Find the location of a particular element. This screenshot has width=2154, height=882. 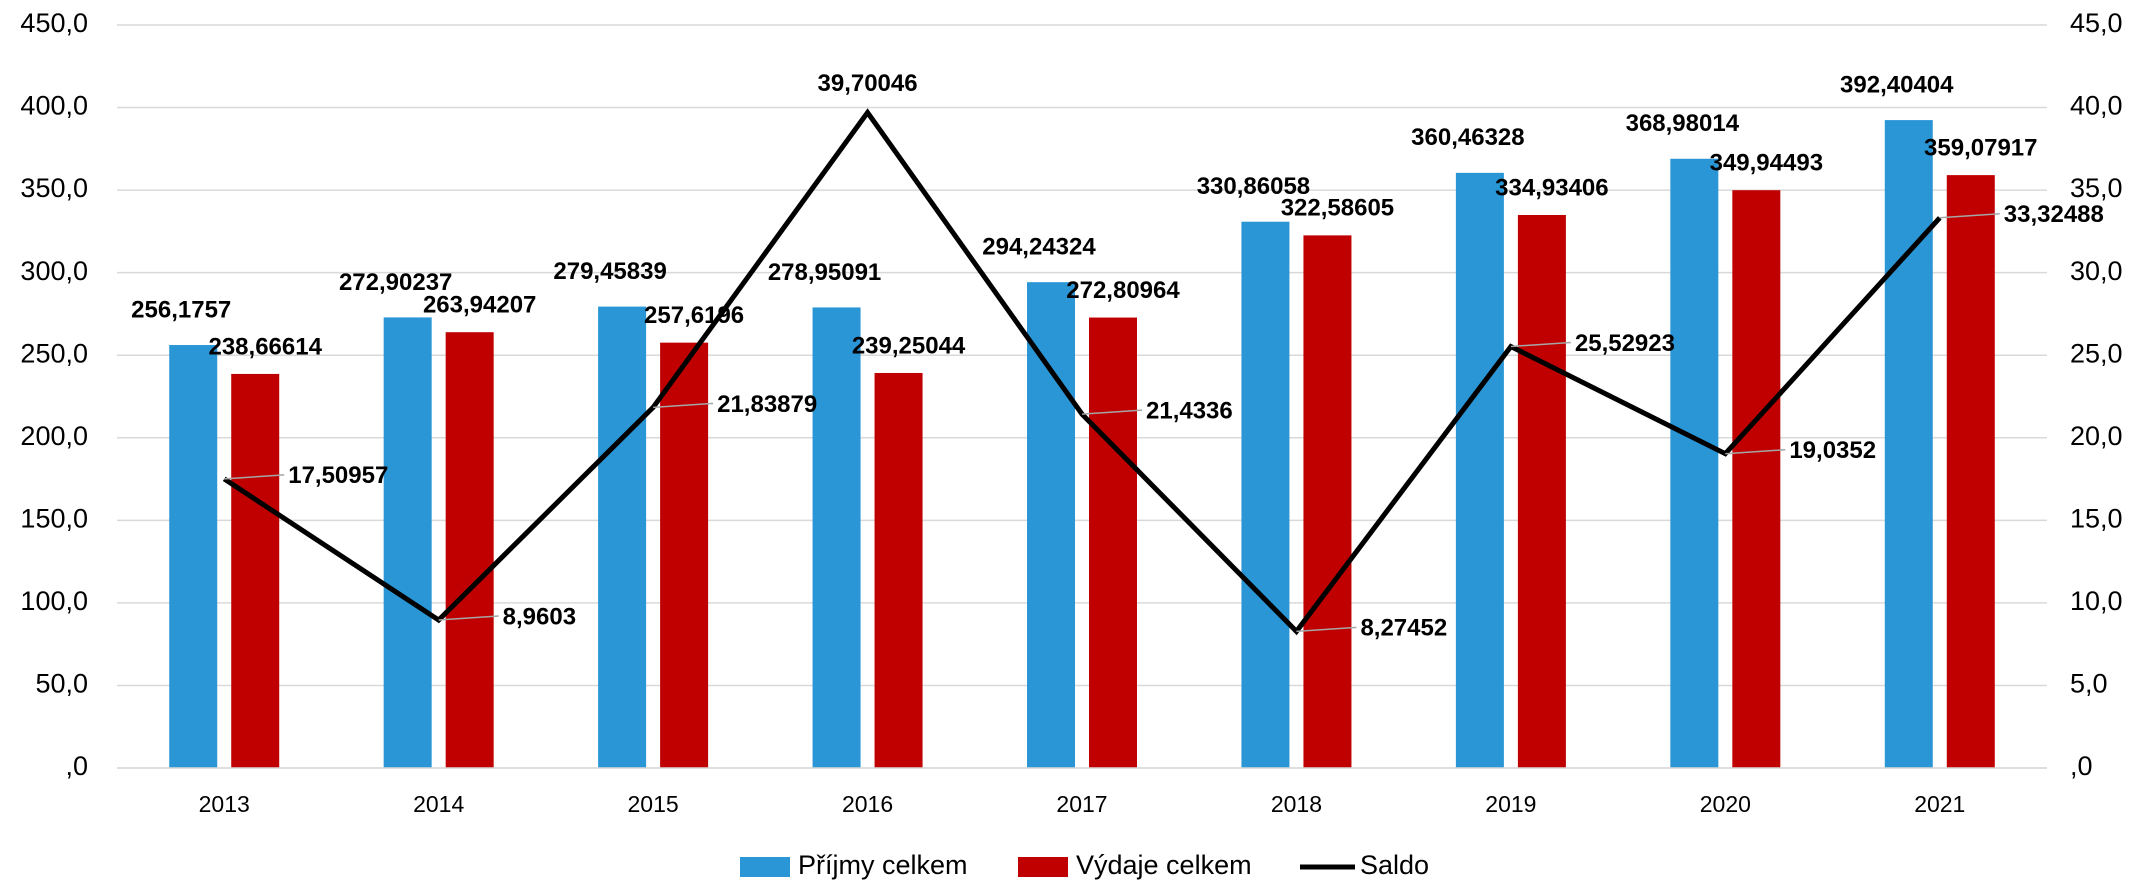

data-label: 322,58605 is located at coordinates (1337, 208).